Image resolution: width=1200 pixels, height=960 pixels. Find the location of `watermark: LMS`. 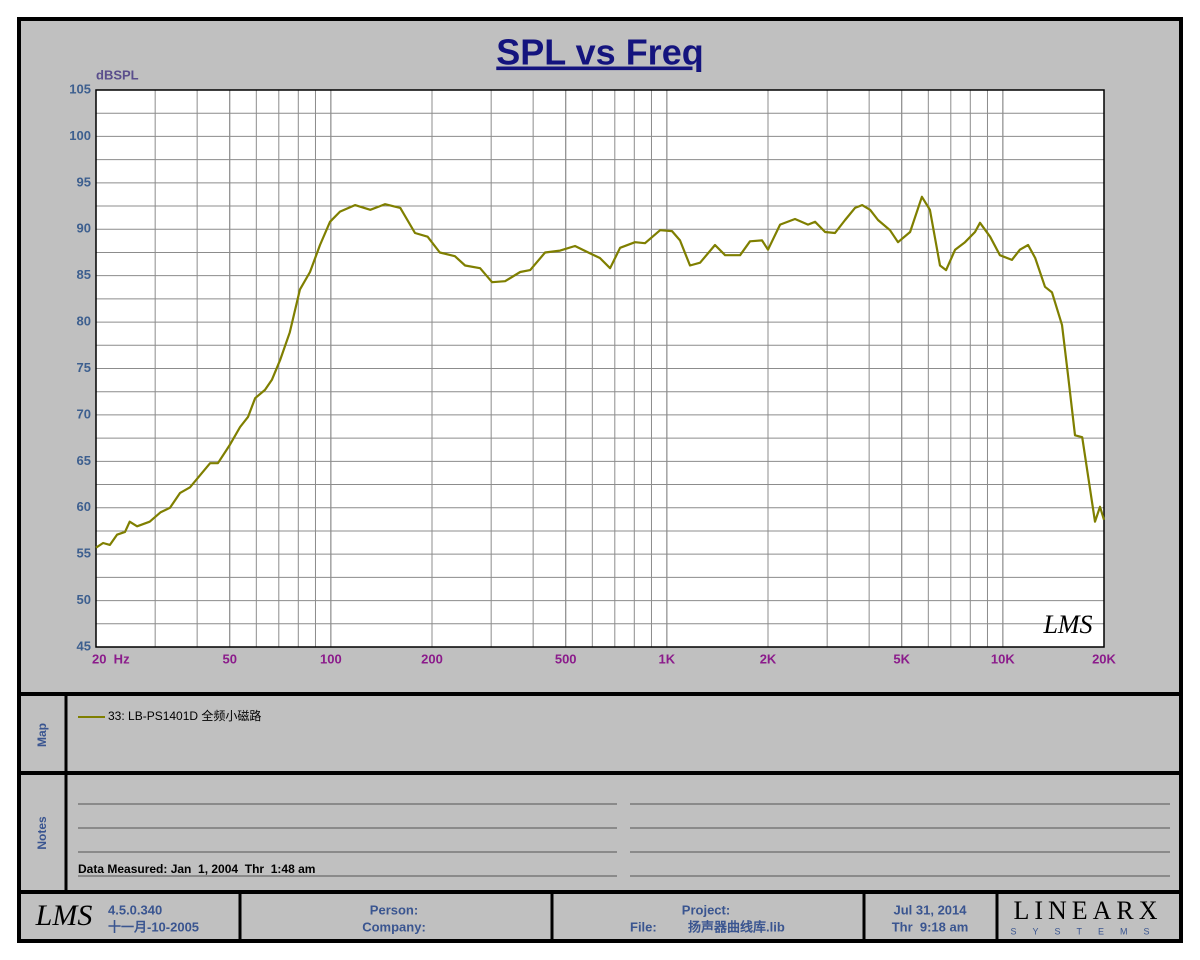

watermark: LMS is located at coordinates (1067, 624).